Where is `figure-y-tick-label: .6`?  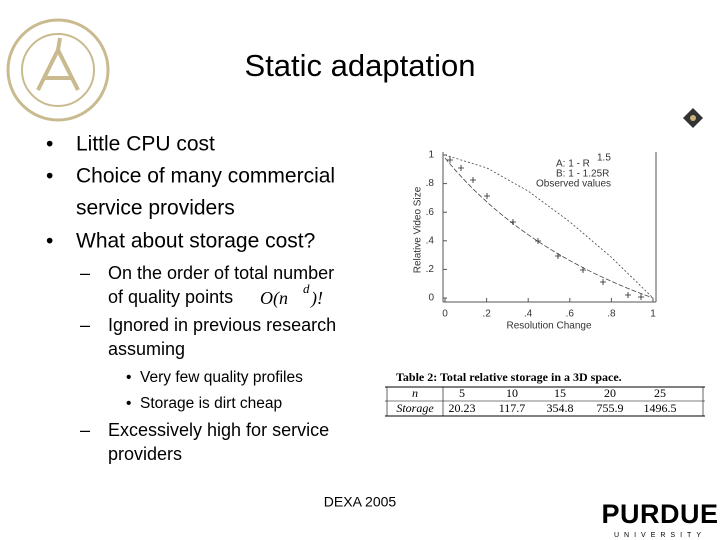
figure-y-tick-label: .6 is located at coordinates (430, 212).